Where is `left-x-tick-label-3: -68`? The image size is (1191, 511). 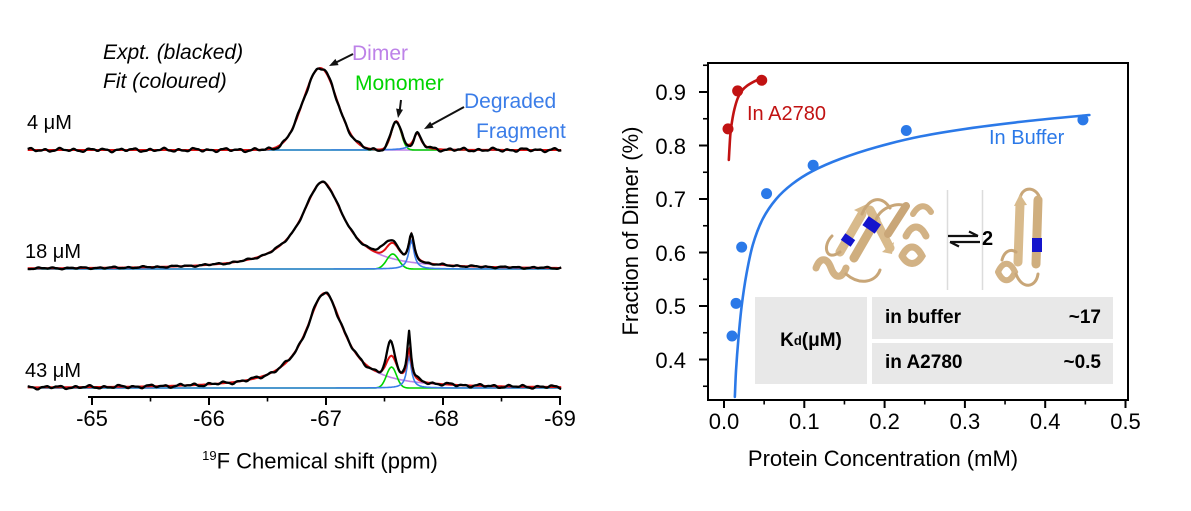
left-x-tick-label-3: -68 is located at coordinates (443, 418).